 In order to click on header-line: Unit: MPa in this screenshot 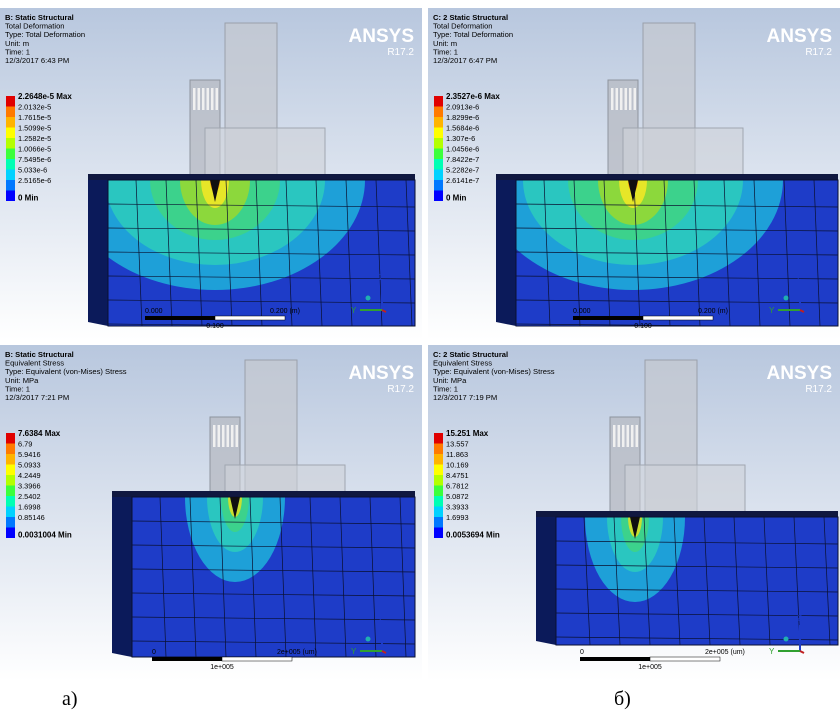, I will do `click(450, 380)`.